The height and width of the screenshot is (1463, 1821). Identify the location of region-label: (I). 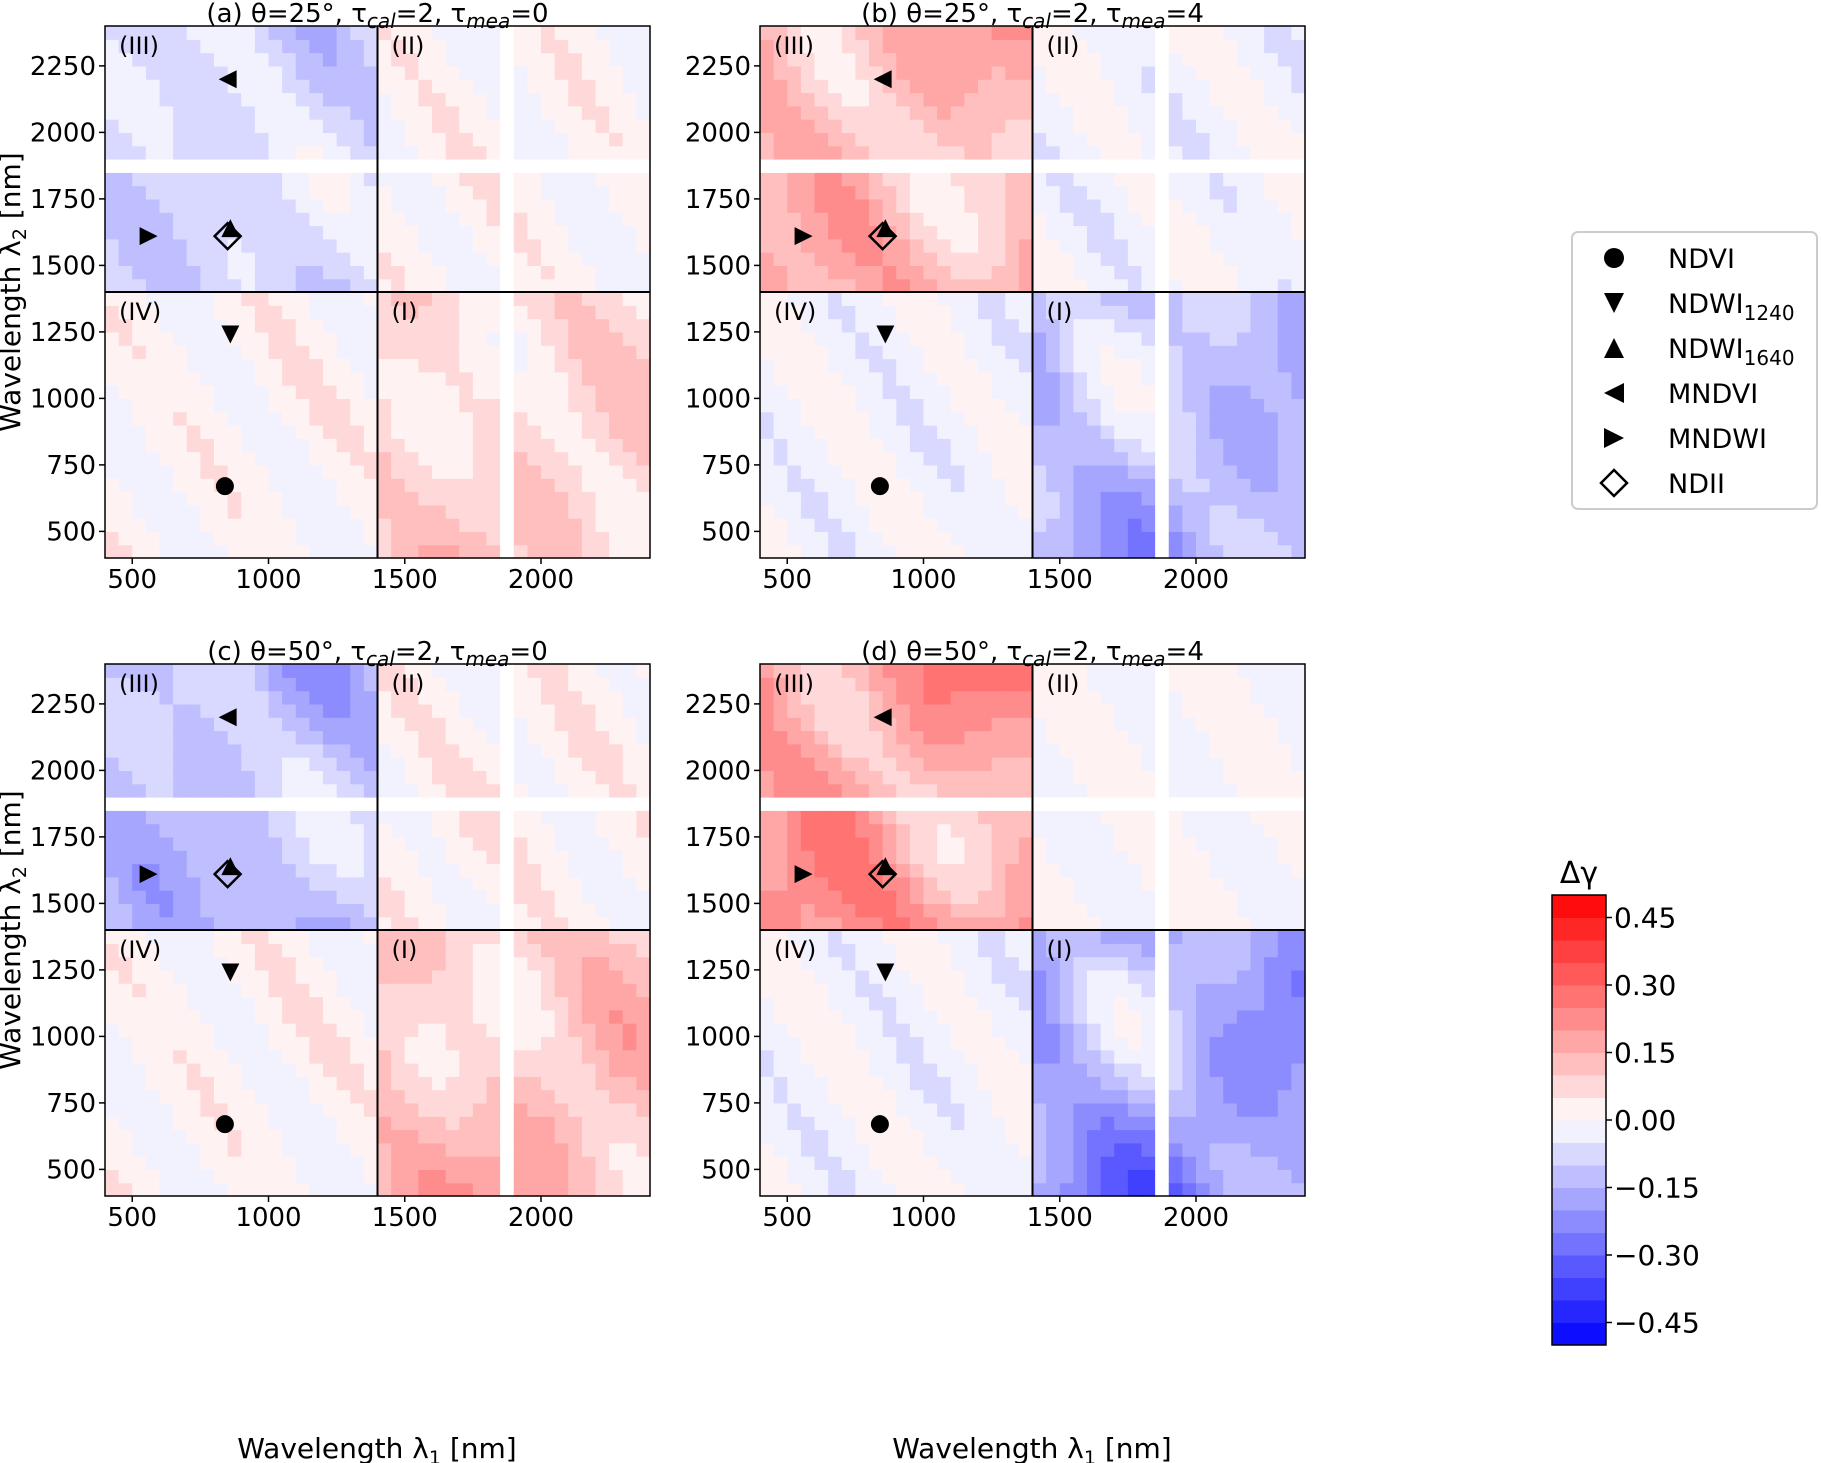
(405, 312).